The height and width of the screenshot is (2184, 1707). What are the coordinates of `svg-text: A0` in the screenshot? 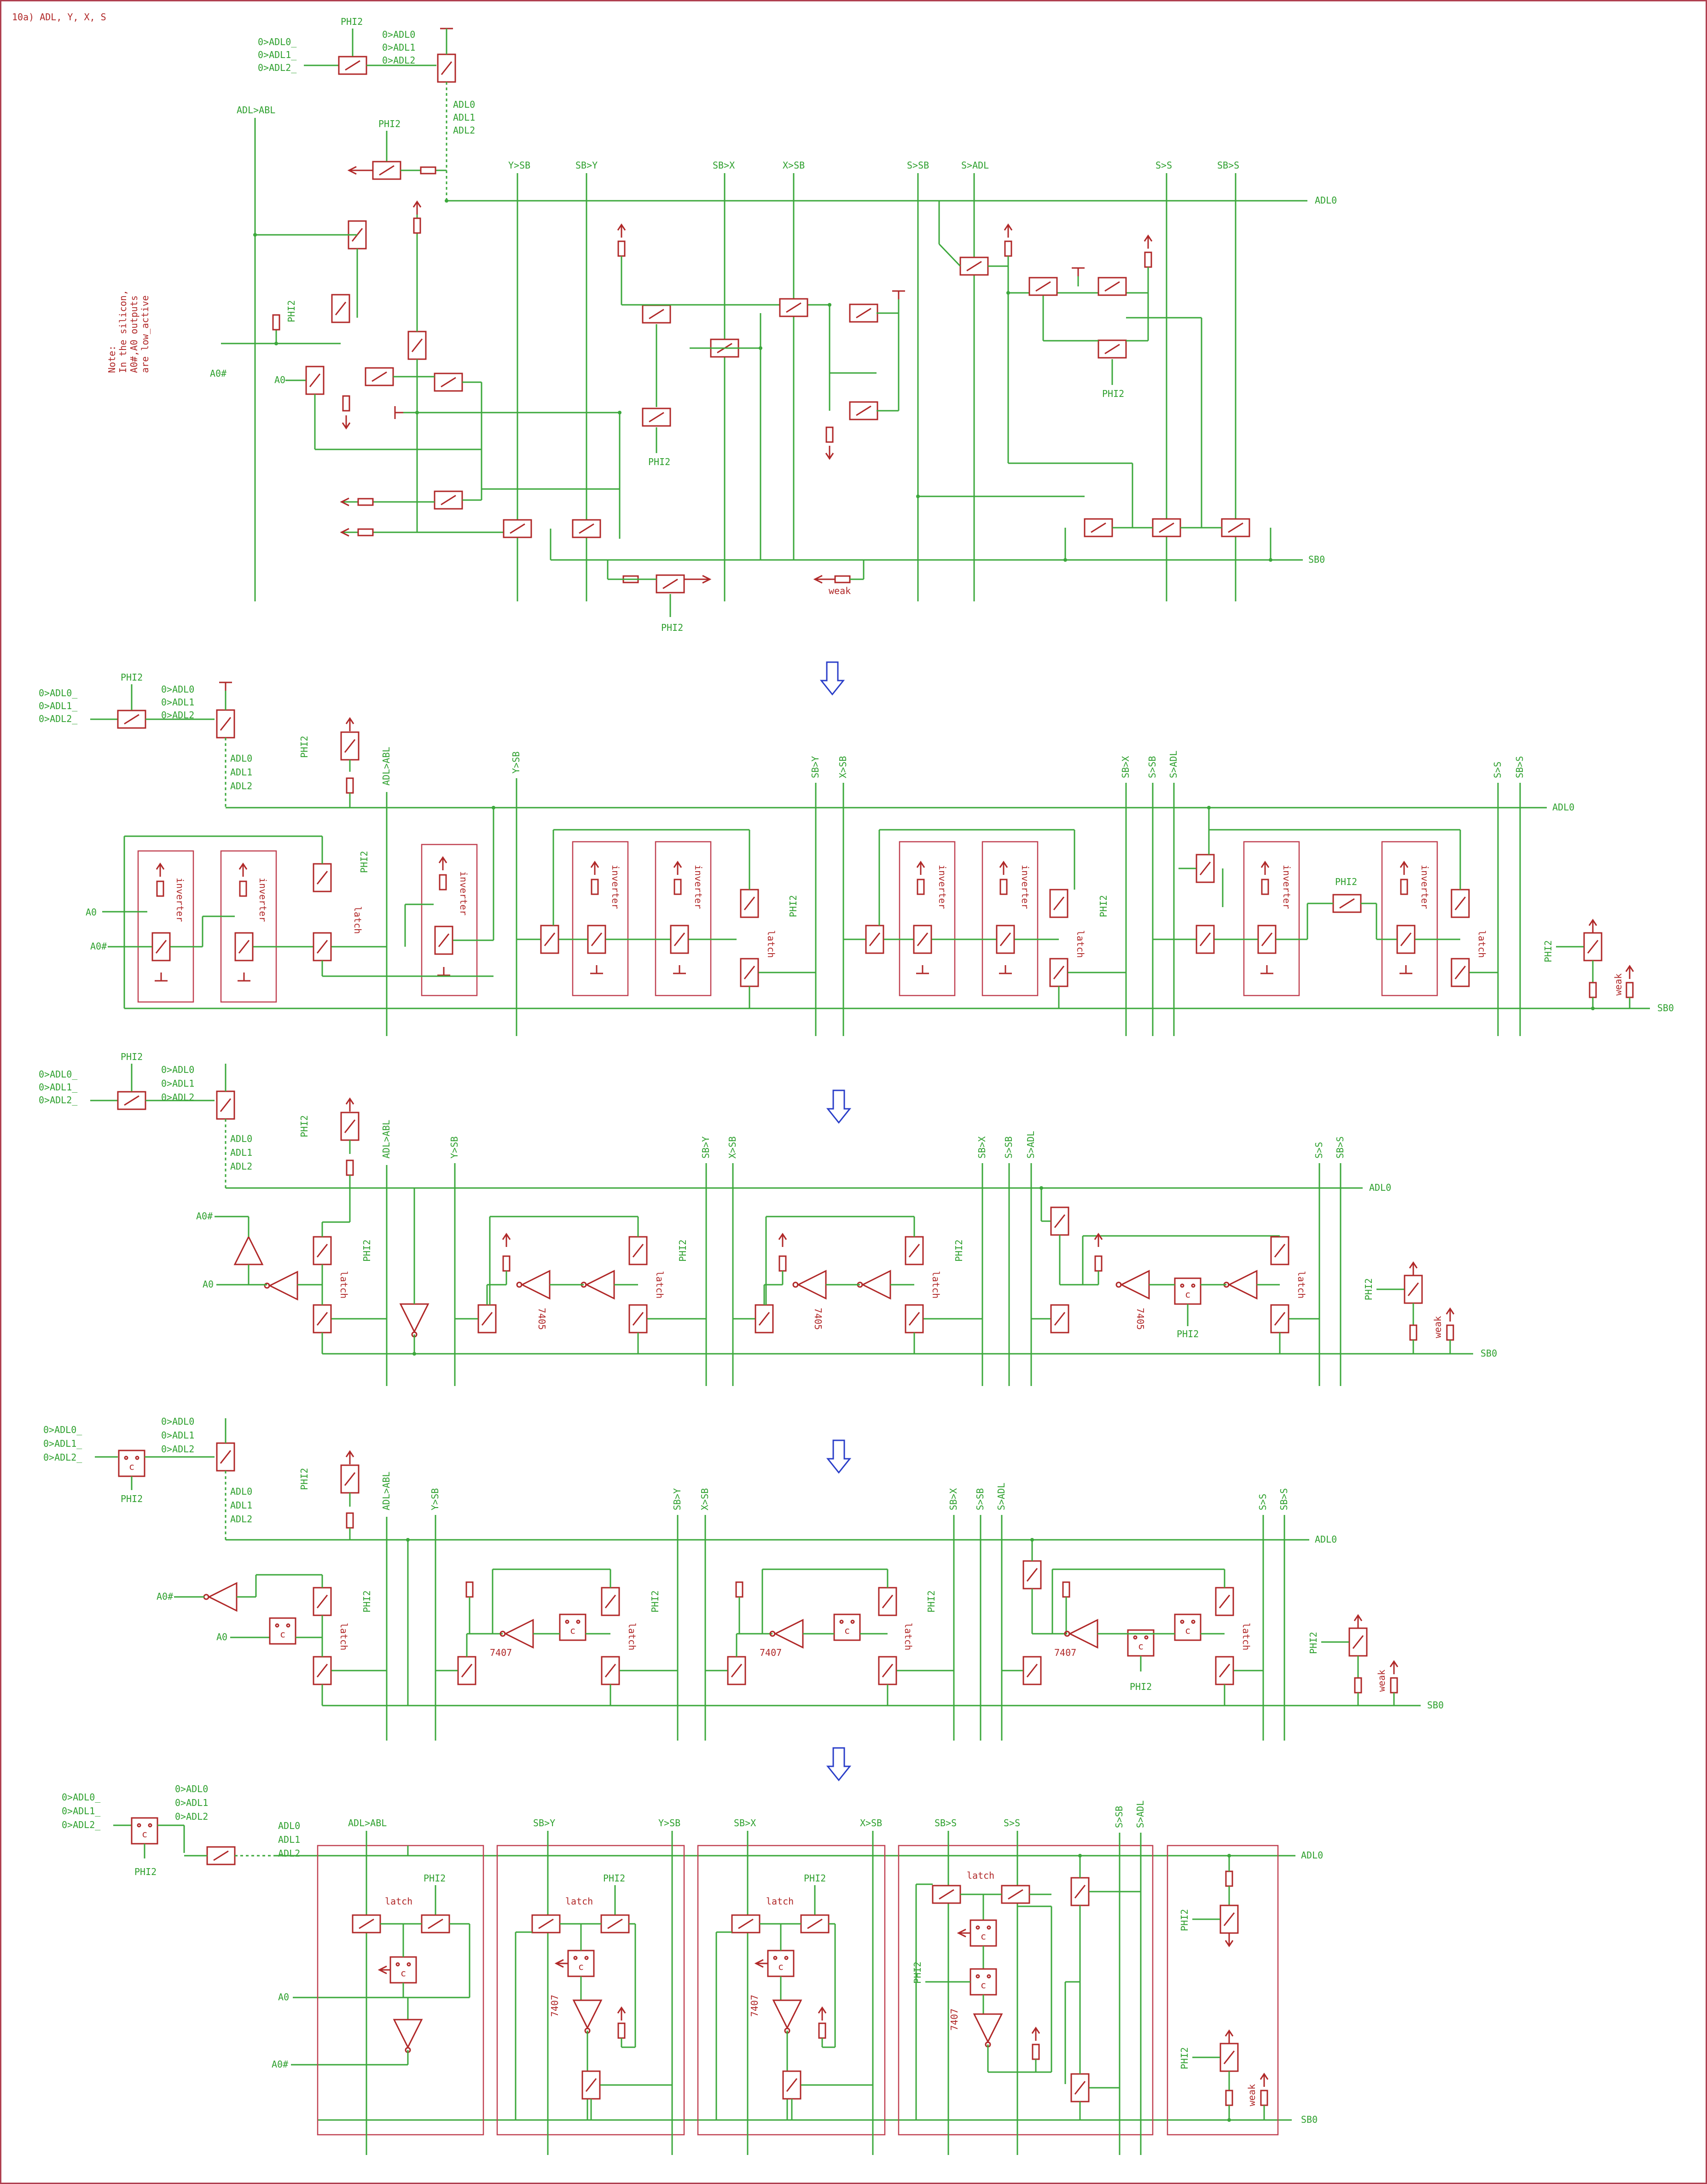 It's located at (91, 912).